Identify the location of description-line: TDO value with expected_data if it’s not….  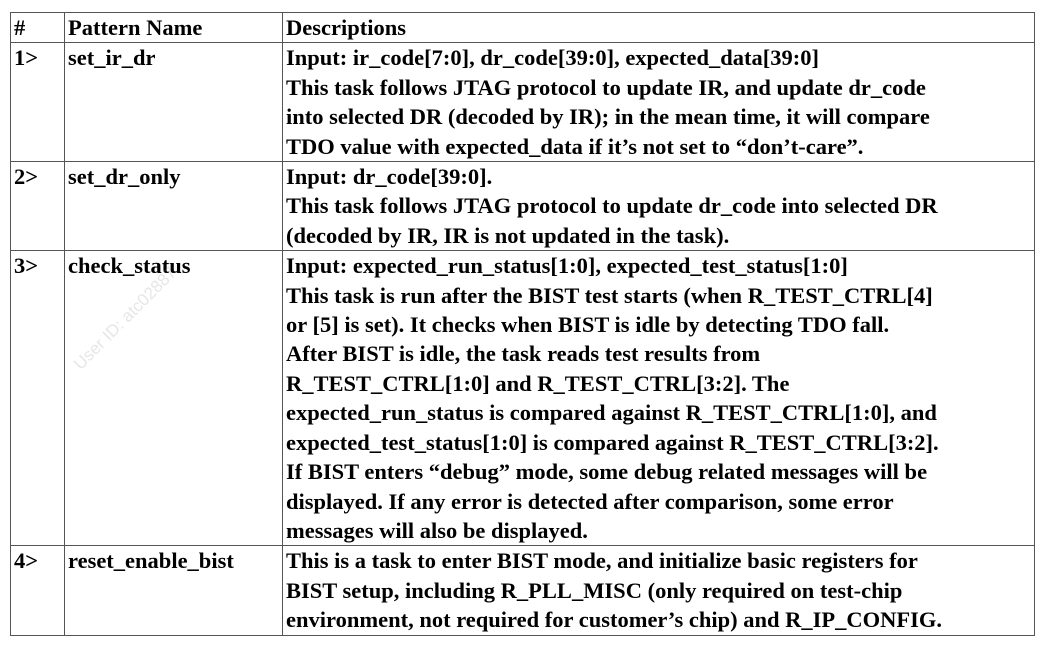
(575, 146).